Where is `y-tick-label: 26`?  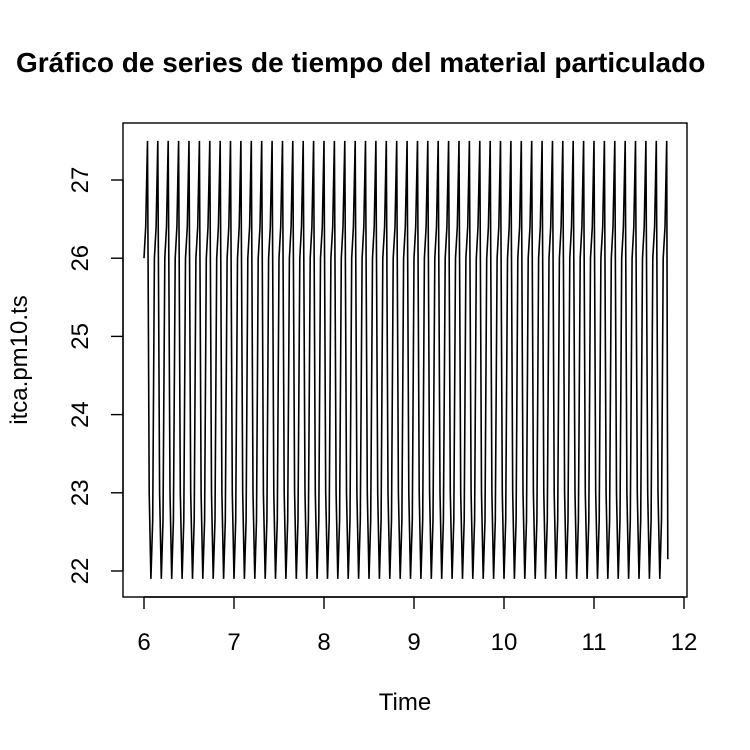 y-tick-label: 26 is located at coordinates (80, 258).